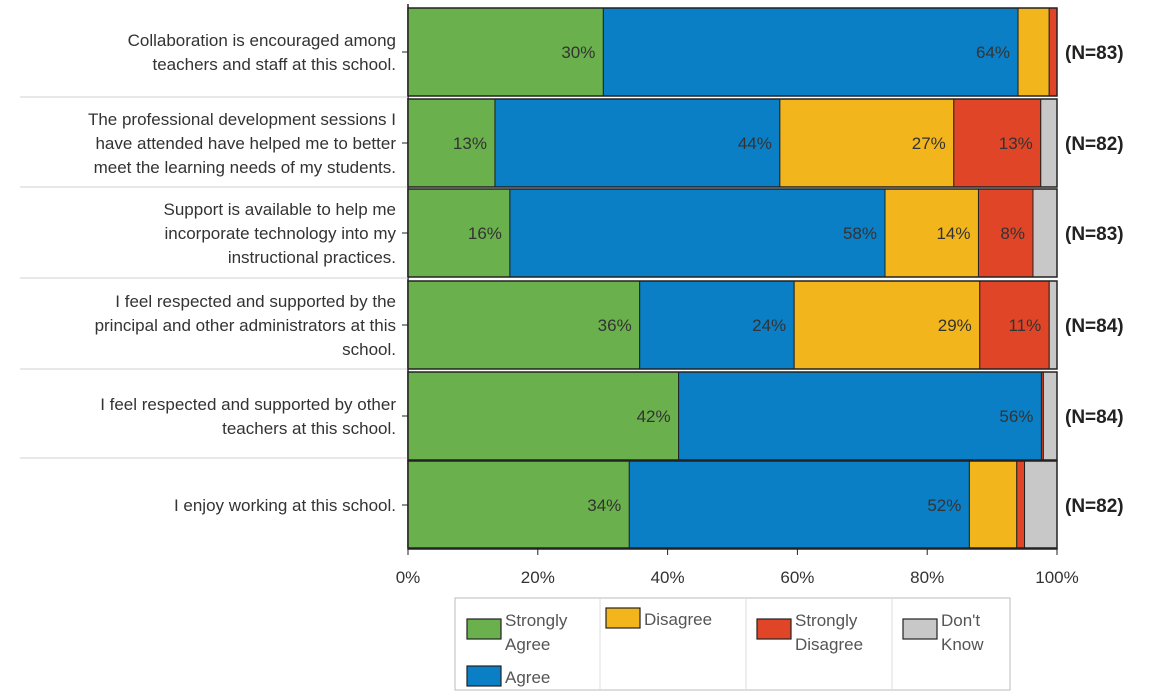  Describe the element at coordinates (485, 233) in the screenshot. I see `bar-data-label: 16%` at that location.